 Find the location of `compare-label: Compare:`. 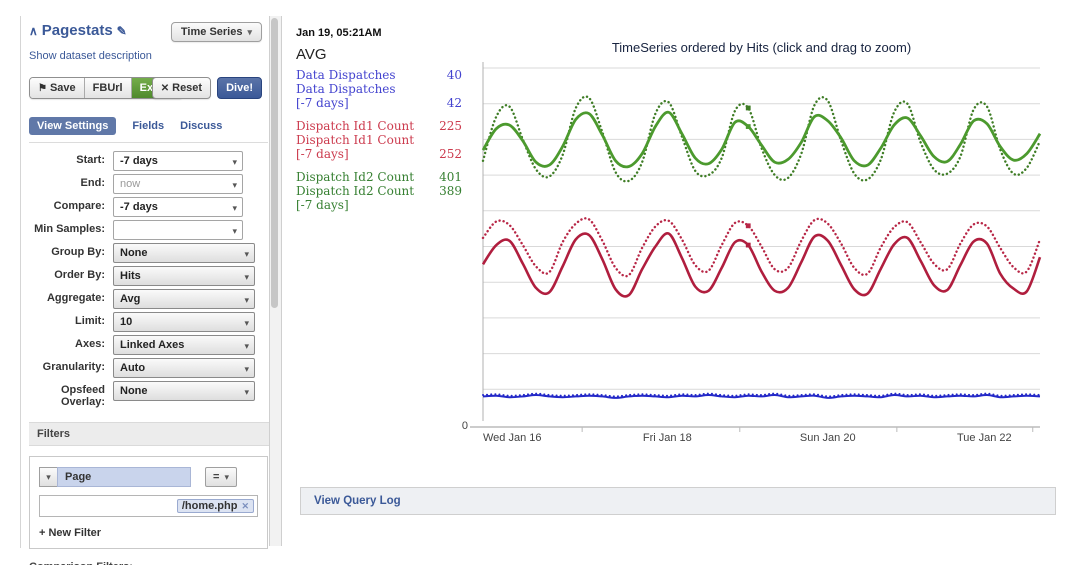

compare-label: Compare: is located at coordinates (79, 206).